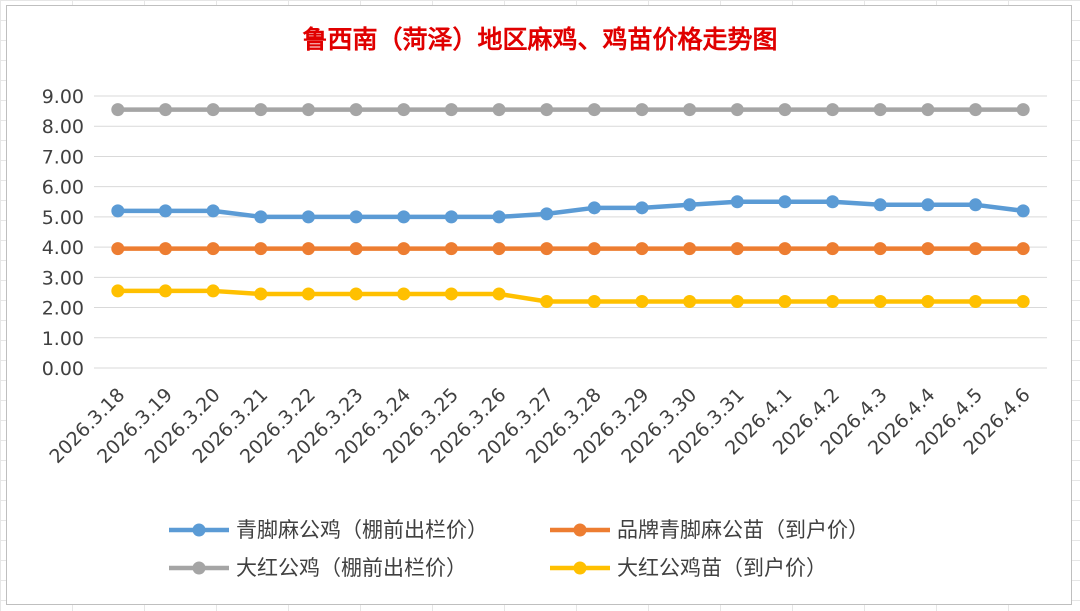 Image resolution: width=1080 pixels, height=611 pixels. What do you see at coordinates (63, 369) in the screenshot?
I see `y-tick-label: 0.00` at bounding box center [63, 369].